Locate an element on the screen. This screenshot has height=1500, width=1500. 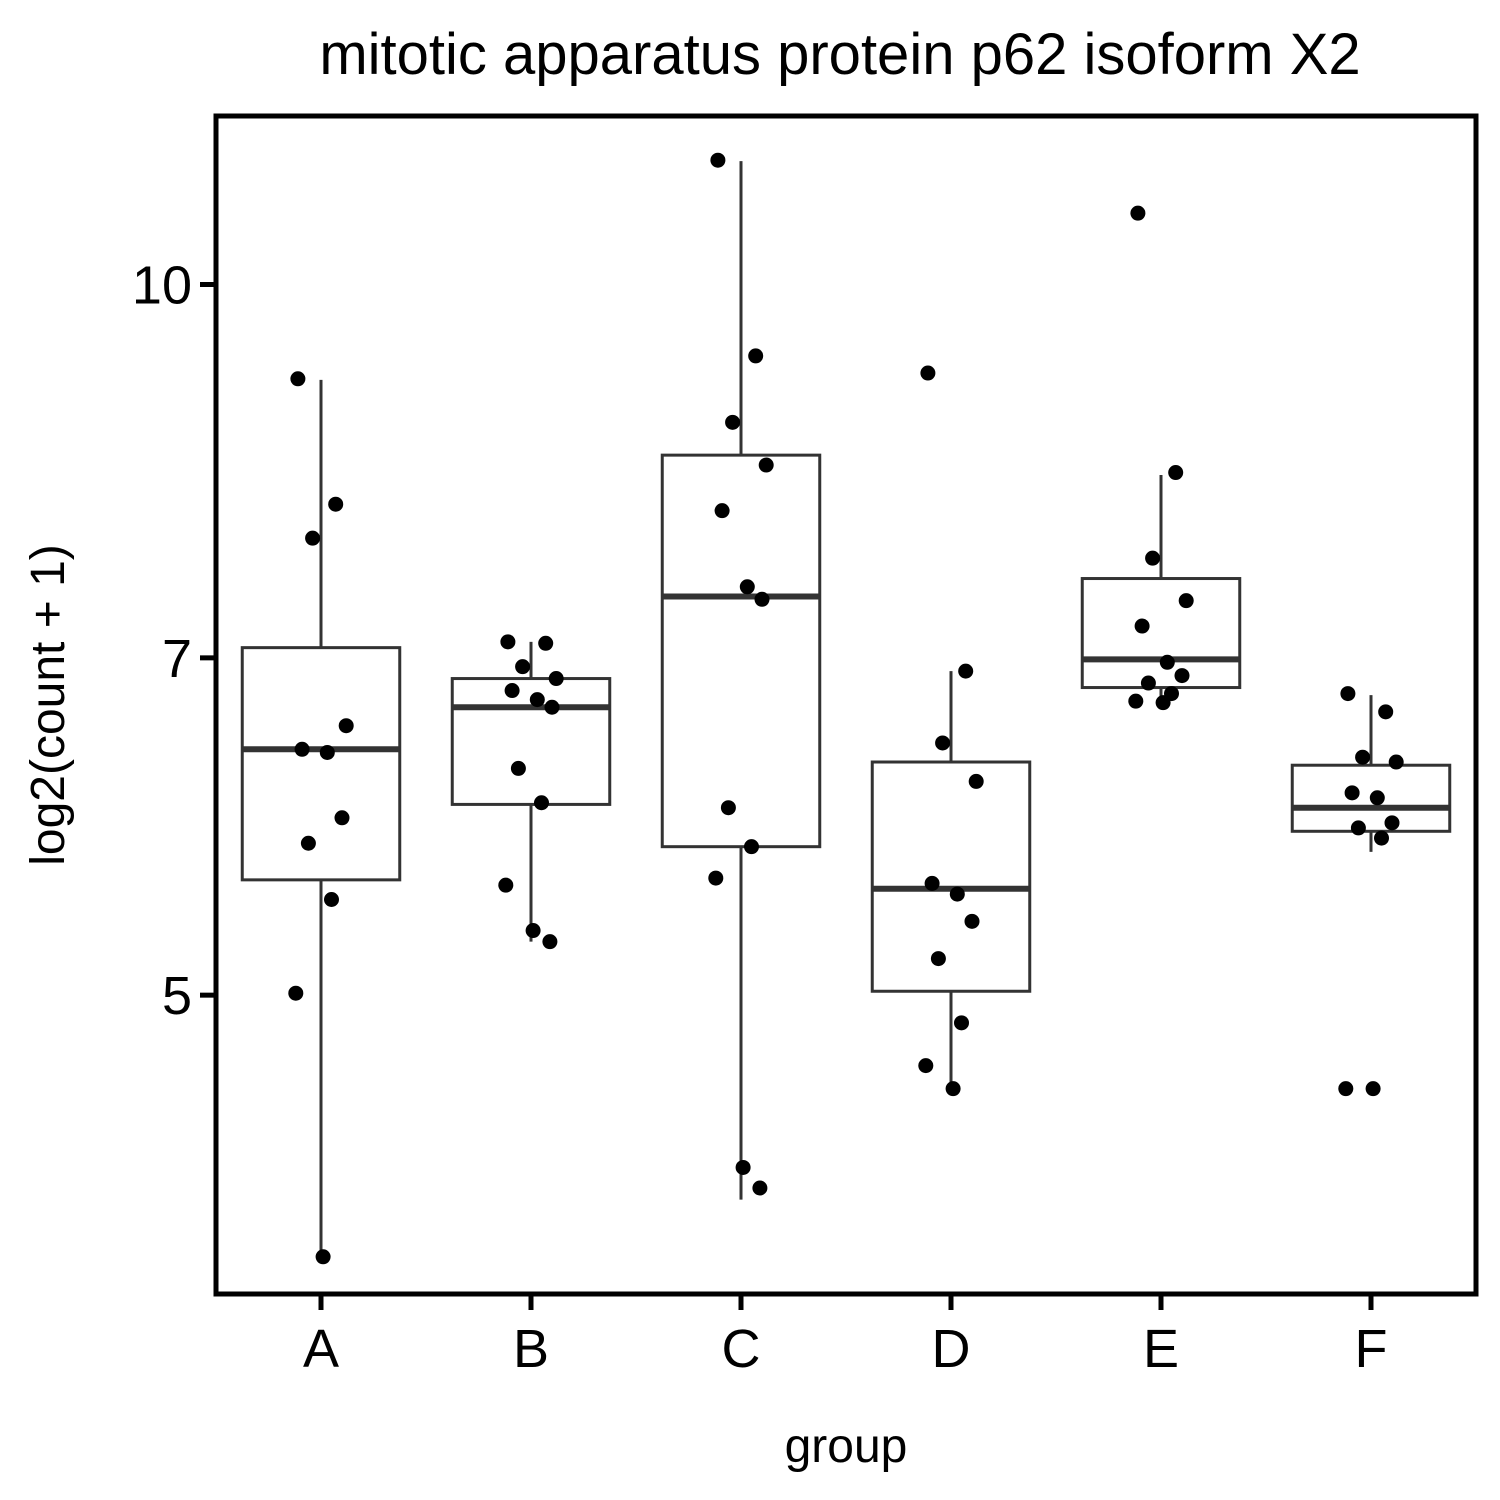
points-group-D is located at coordinates (951, 731).